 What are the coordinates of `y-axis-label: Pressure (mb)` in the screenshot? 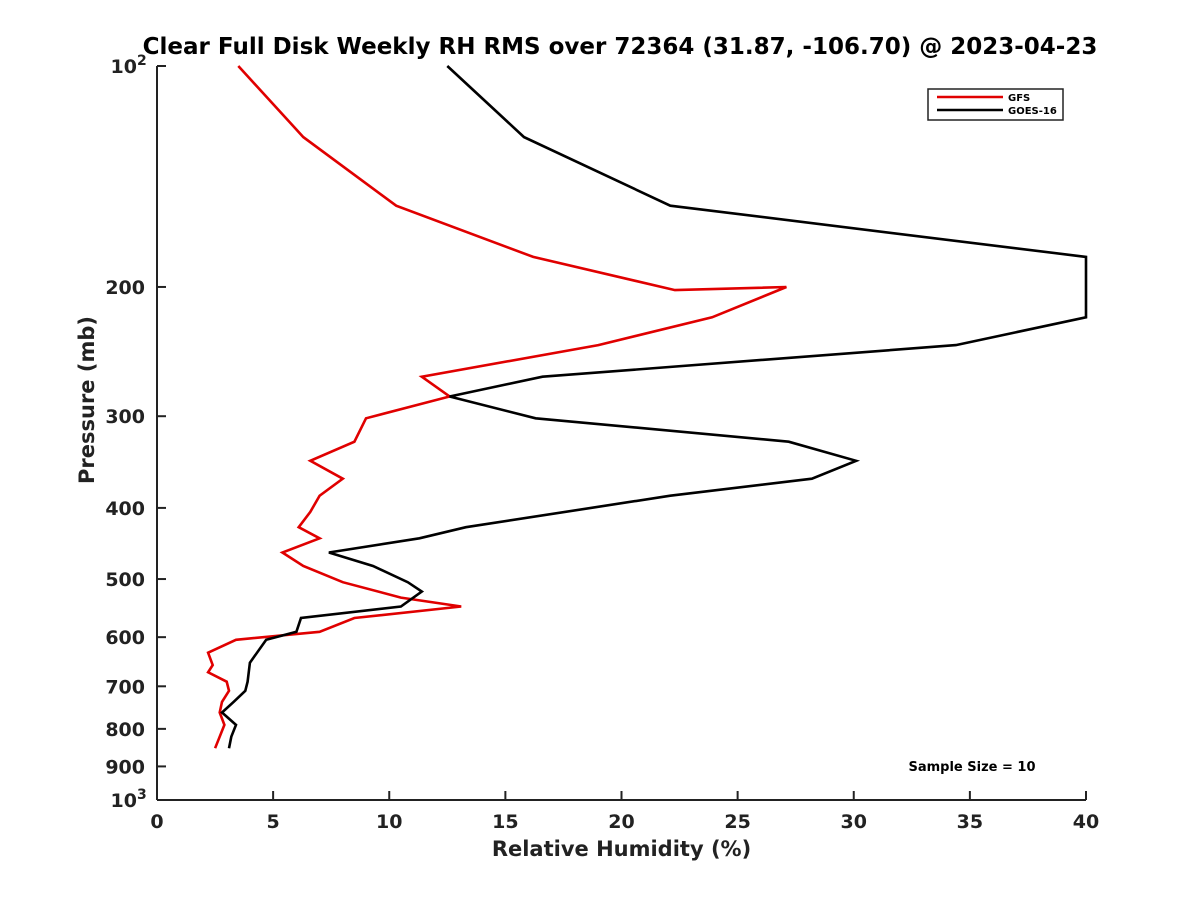 It's located at (87, 400).